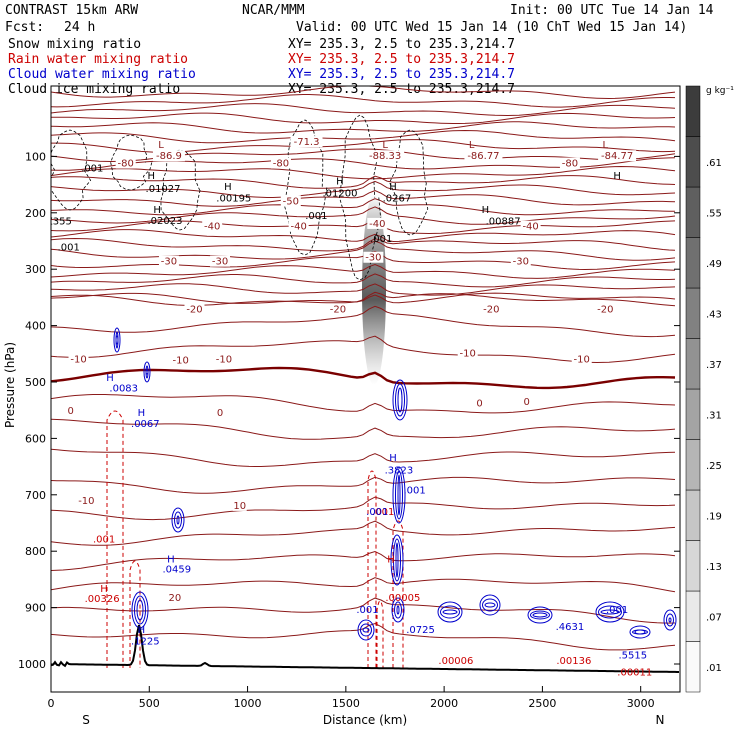 This screenshot has width=740, height=740. I want to click on snow-label: .0267, so click(397, 199).